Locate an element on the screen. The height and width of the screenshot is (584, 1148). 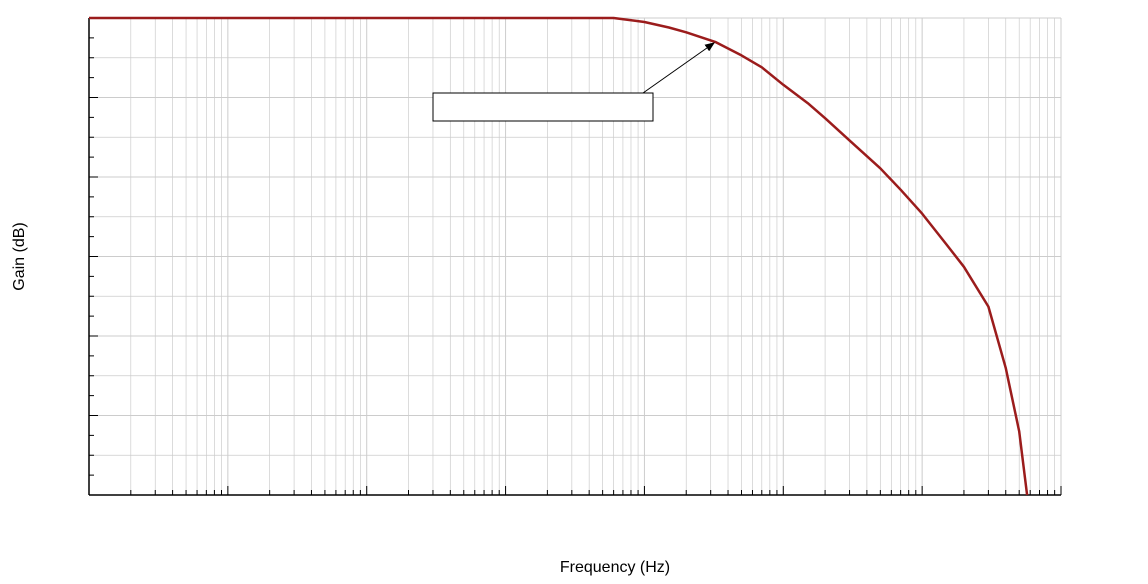
annotation-box is located at coordinates (543, 107).